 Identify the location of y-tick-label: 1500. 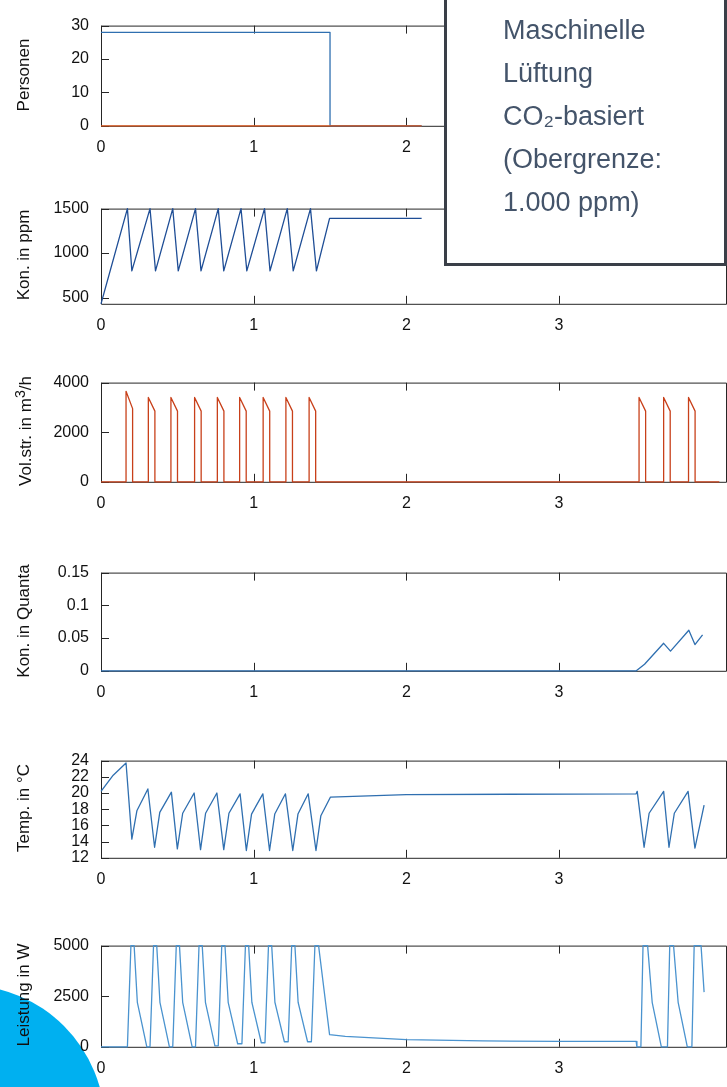
(71, 208).